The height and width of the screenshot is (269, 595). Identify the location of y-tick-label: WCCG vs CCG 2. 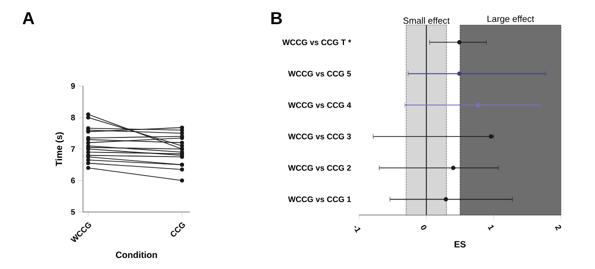
(319, 168).